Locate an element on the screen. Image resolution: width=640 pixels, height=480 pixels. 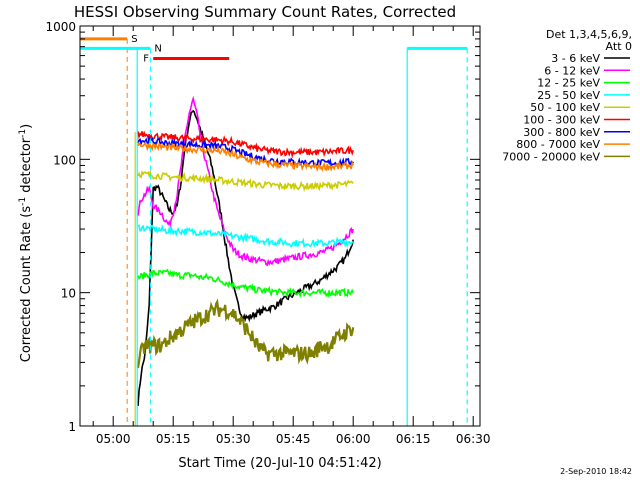
x-tick-label-2: 05:30 is located at coordinates (233, 439).